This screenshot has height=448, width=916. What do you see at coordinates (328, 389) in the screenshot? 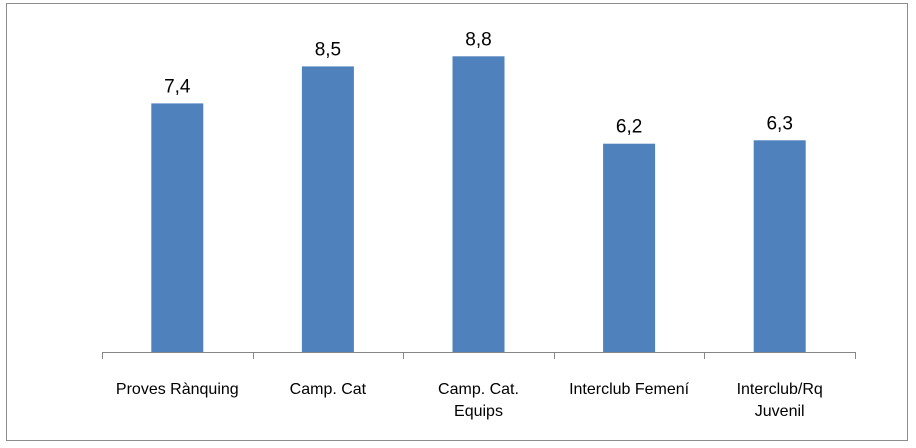
I see `x-tick-label: Camp. Cat` at bounding box center [328, 389].